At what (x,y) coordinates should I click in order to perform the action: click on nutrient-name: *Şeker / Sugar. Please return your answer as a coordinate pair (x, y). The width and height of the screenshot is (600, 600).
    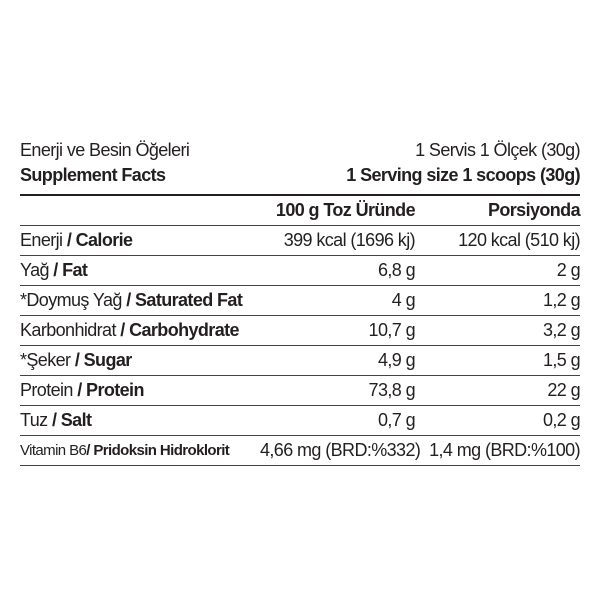
    Looking at the image, I should click on (140, 360).